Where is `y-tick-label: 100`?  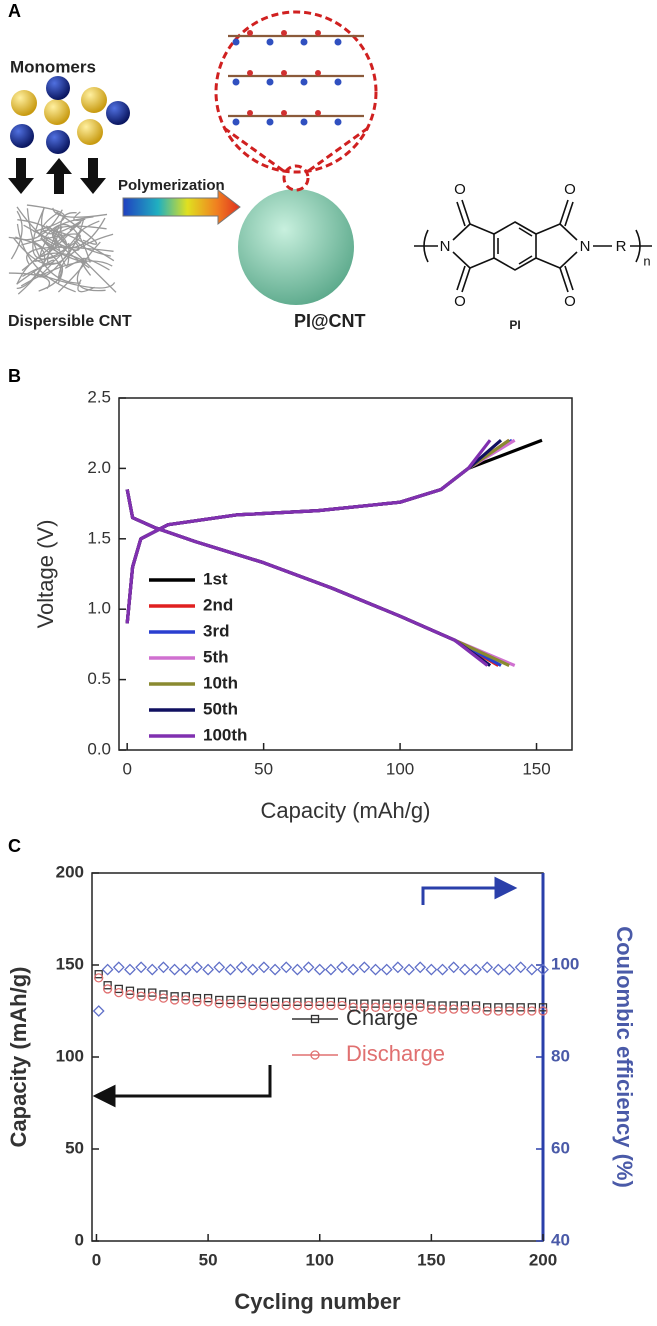
y-tick-label: 100 is located at coordinates (70, 1055).